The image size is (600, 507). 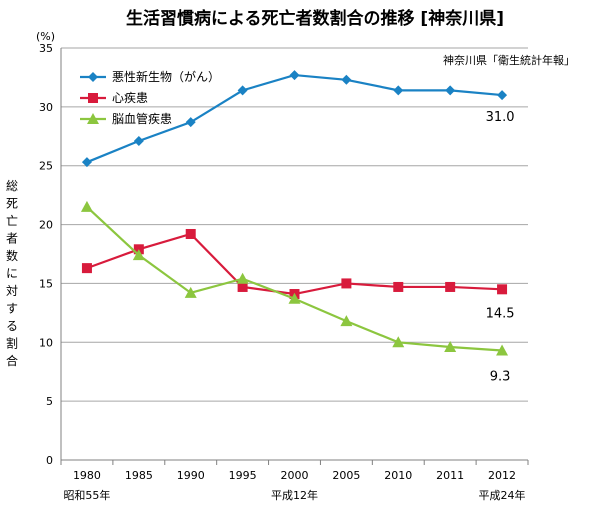 What do you see at coordinates (12, 343) in the screenshot?
I see `y-axis-label-char: 割` at bounding box center [12, 343].